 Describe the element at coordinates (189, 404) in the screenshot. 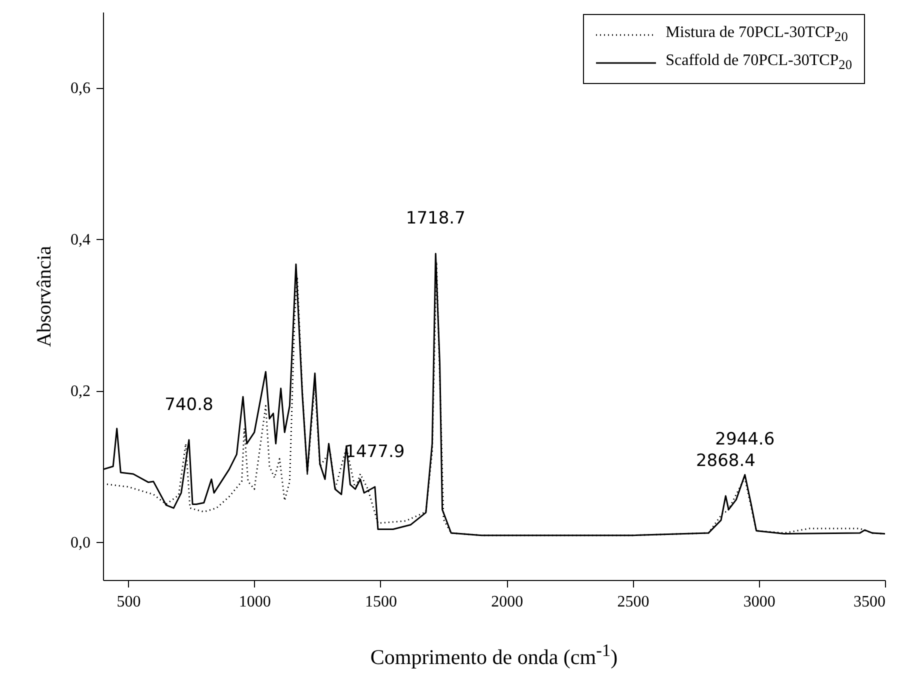

I see `annotation: 740.8` at that location.